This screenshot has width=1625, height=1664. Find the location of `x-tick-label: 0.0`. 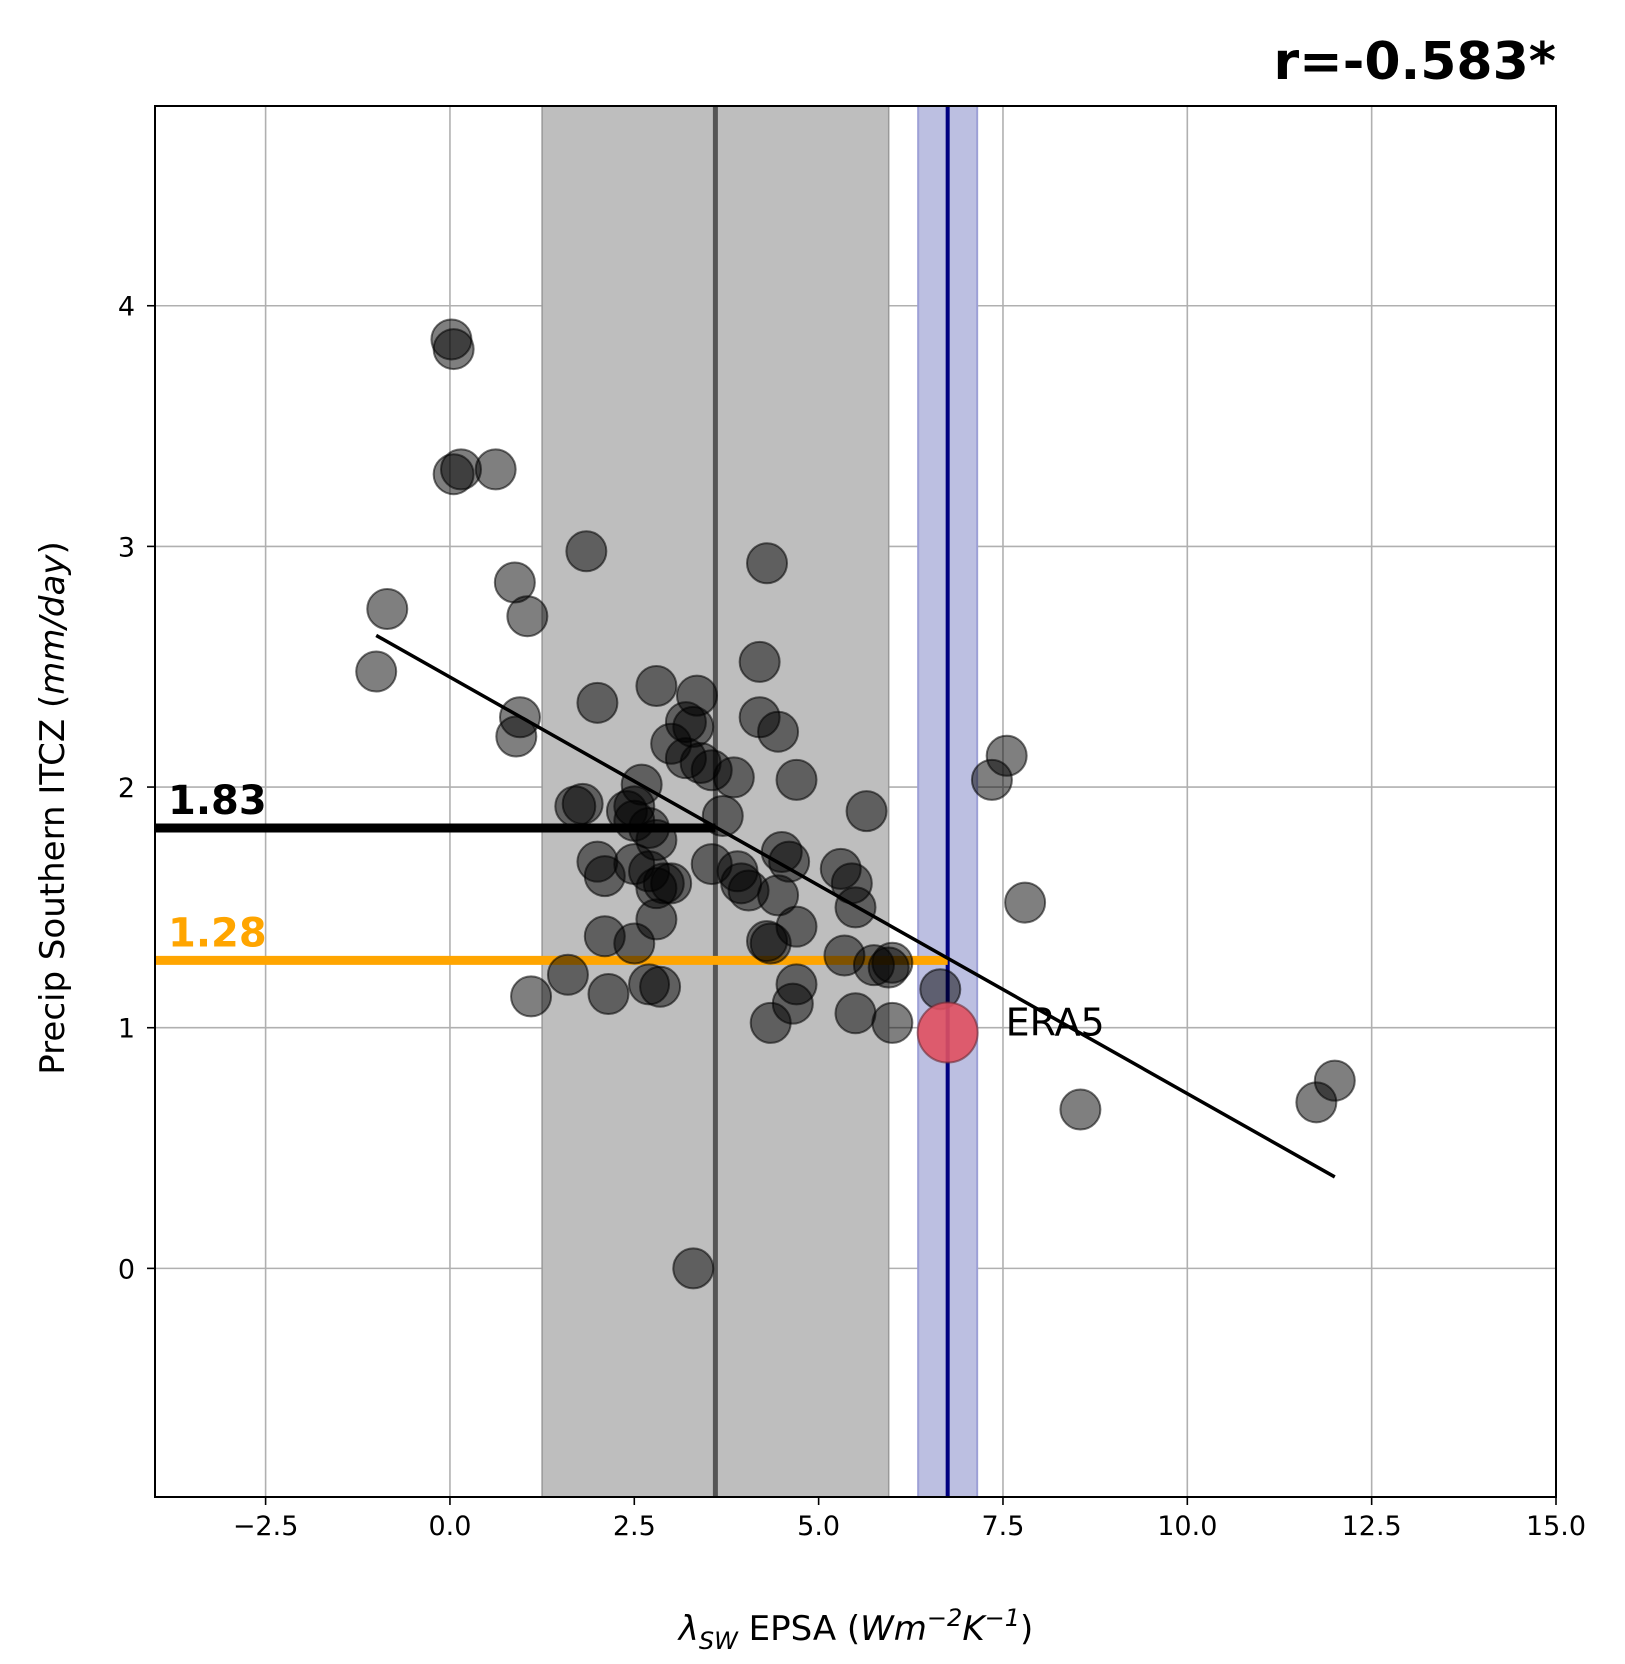

x-tick-label: 0.0 is located at coordinates (449, 1526).